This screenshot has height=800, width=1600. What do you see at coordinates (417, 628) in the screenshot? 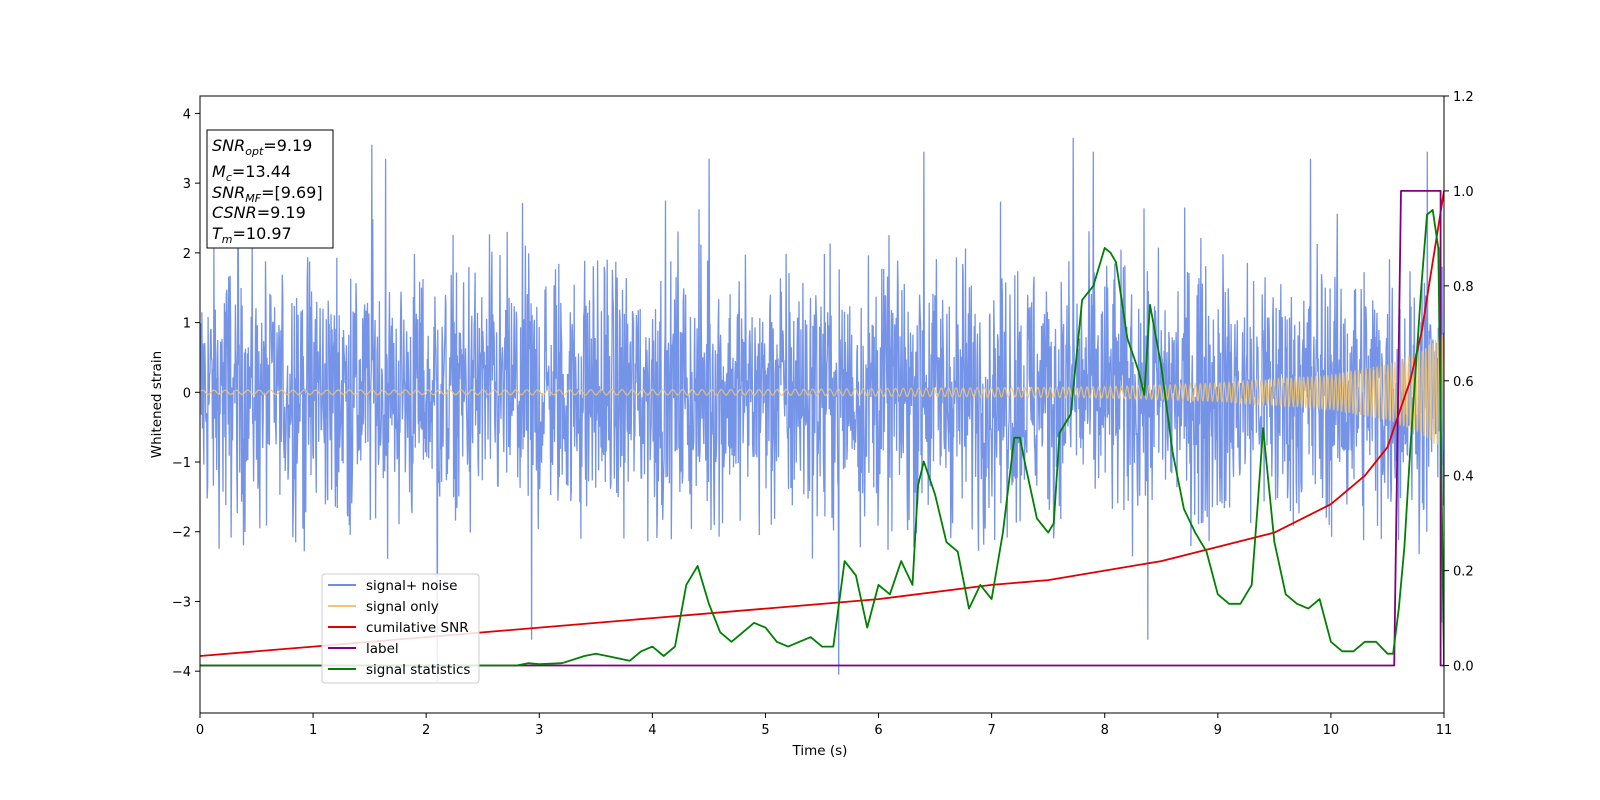
I see `legend-label: cumilative SNR` at bounding box center [417, 628].